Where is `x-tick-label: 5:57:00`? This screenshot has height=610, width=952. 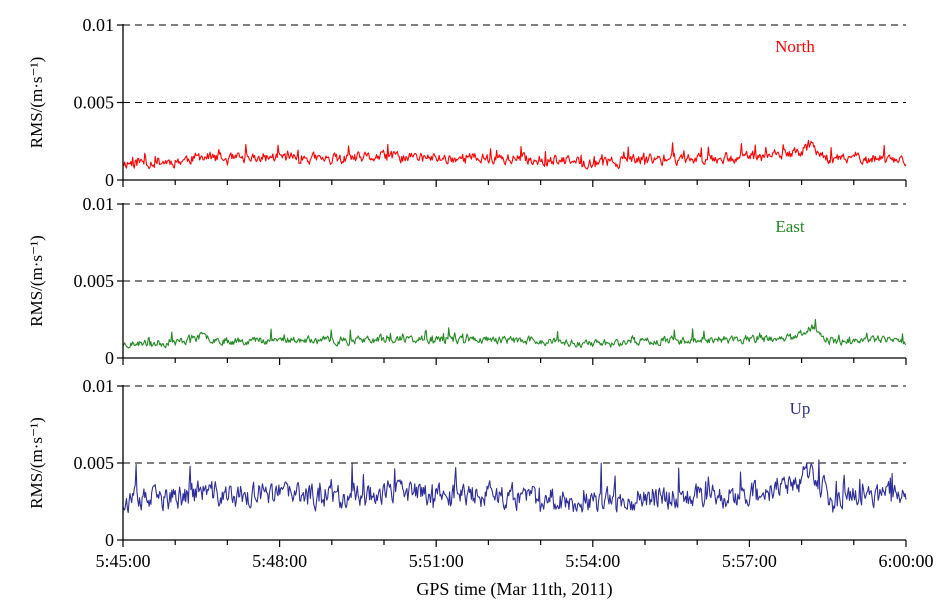
x-tick-label: 5:57:00 is located at coordinates (749, 561).